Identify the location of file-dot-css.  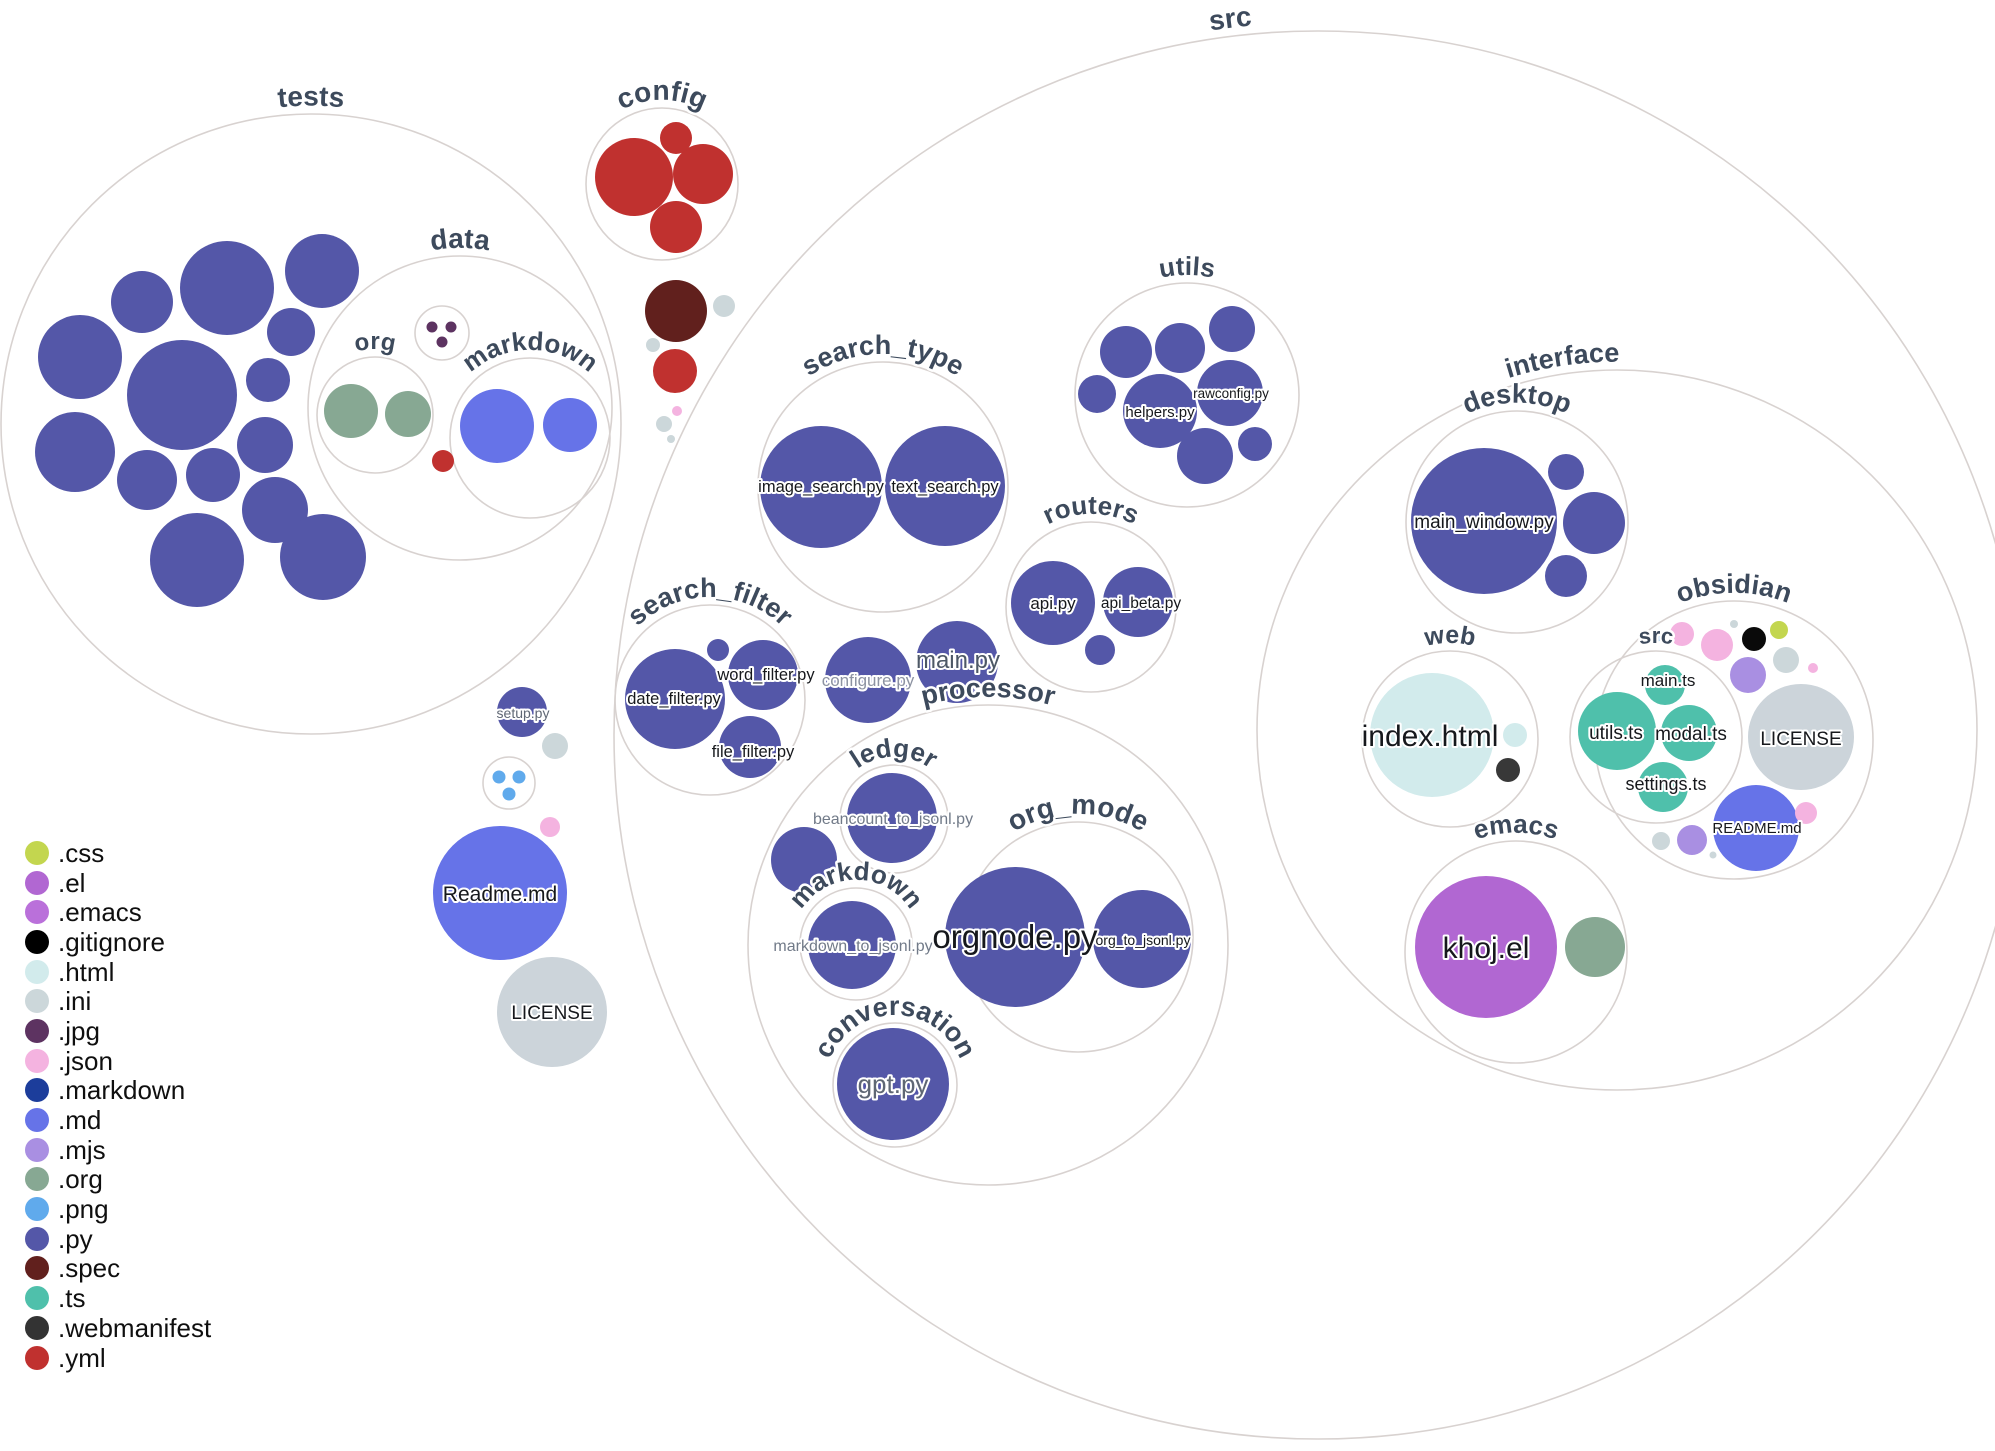
(1779, 630).